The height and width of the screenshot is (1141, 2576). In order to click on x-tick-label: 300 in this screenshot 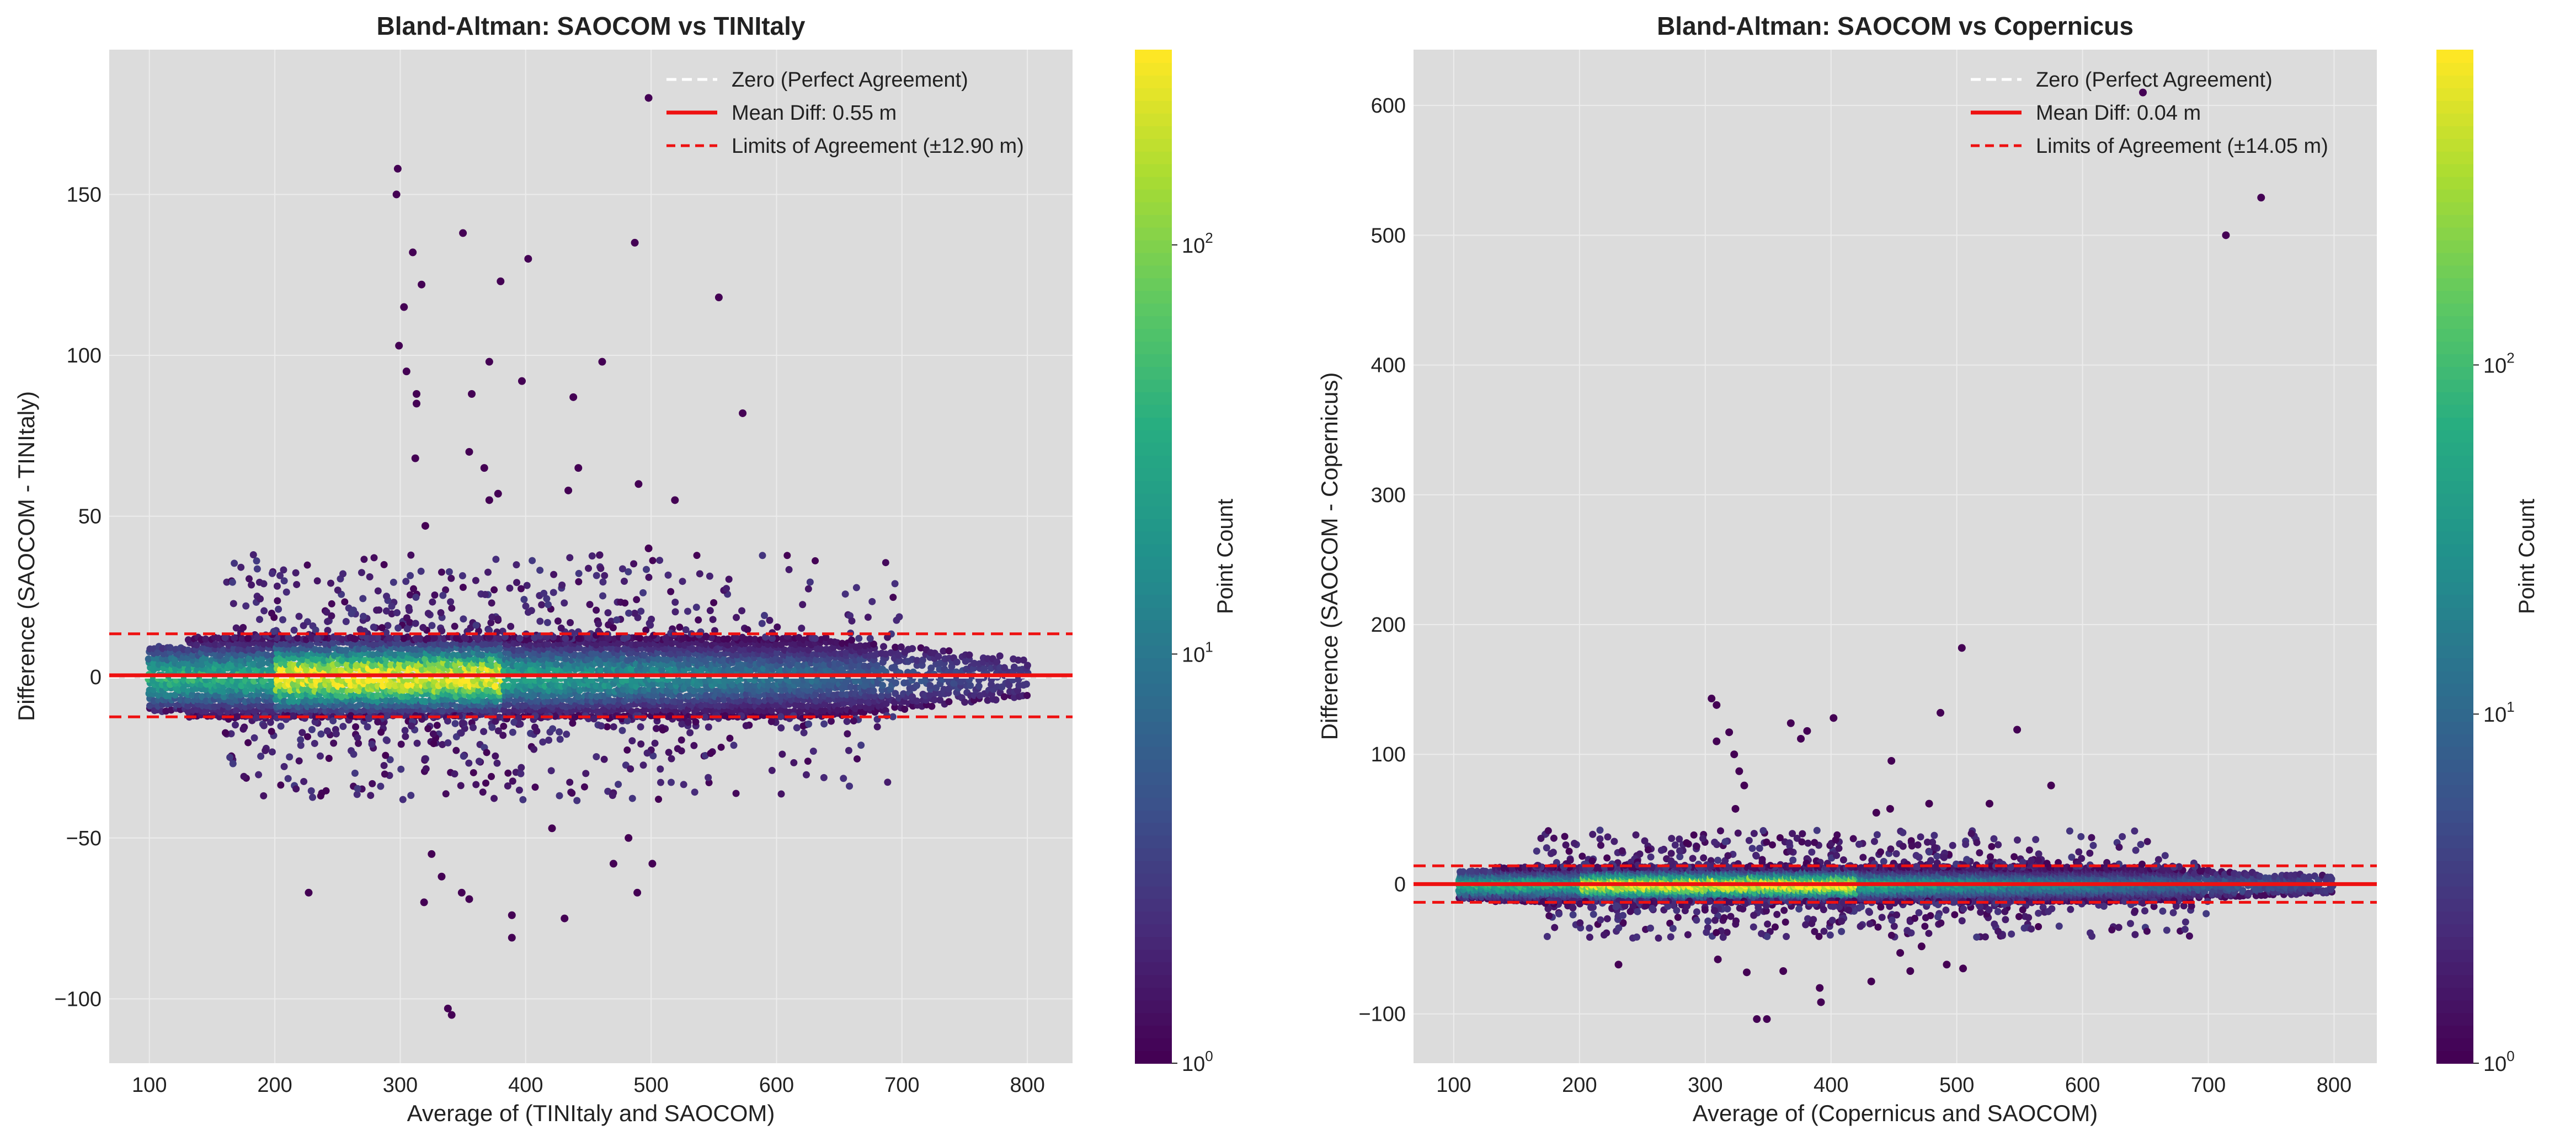, I will do `click(400, 1085)`.